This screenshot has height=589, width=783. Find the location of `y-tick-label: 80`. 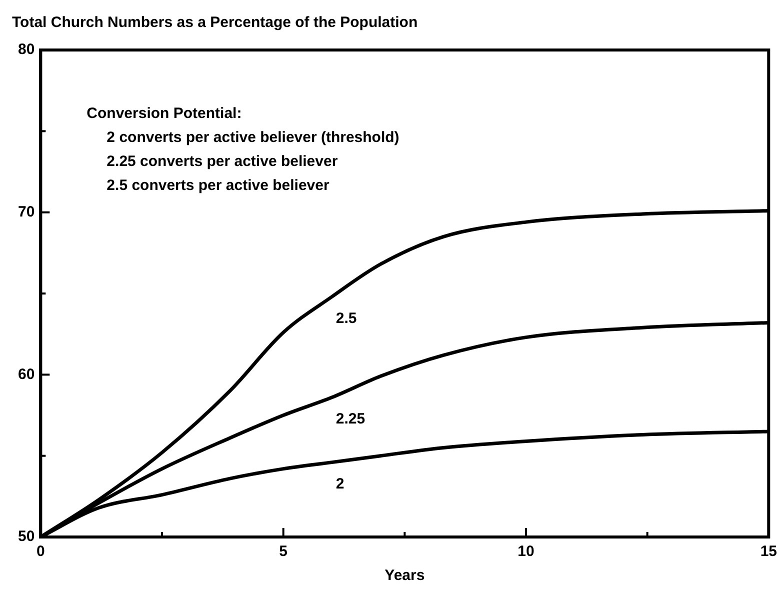

y-tick-label: 80 is located at coordinates (26, 49).